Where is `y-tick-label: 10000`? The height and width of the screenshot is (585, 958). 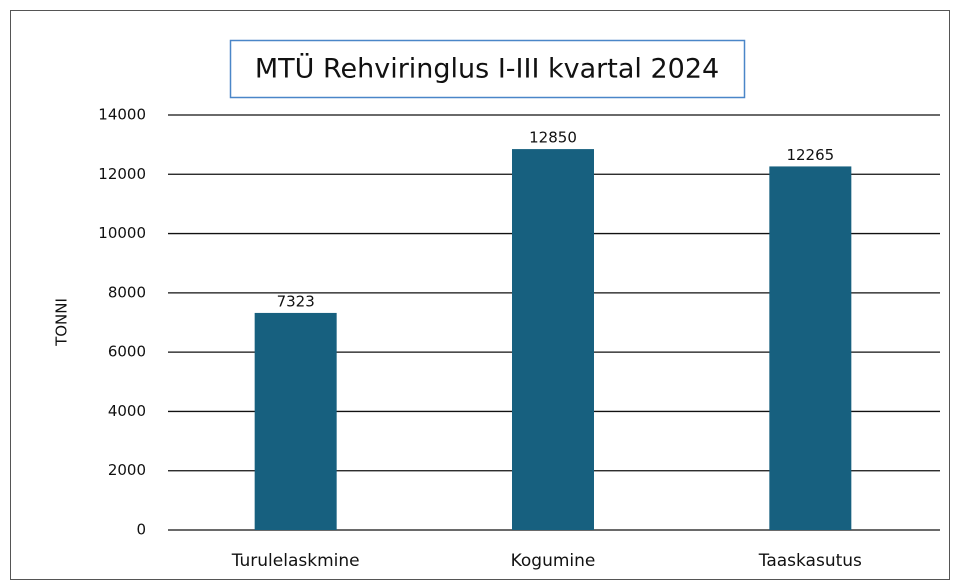
y-tick-label: 10000 is located at coordinates (122, 233).